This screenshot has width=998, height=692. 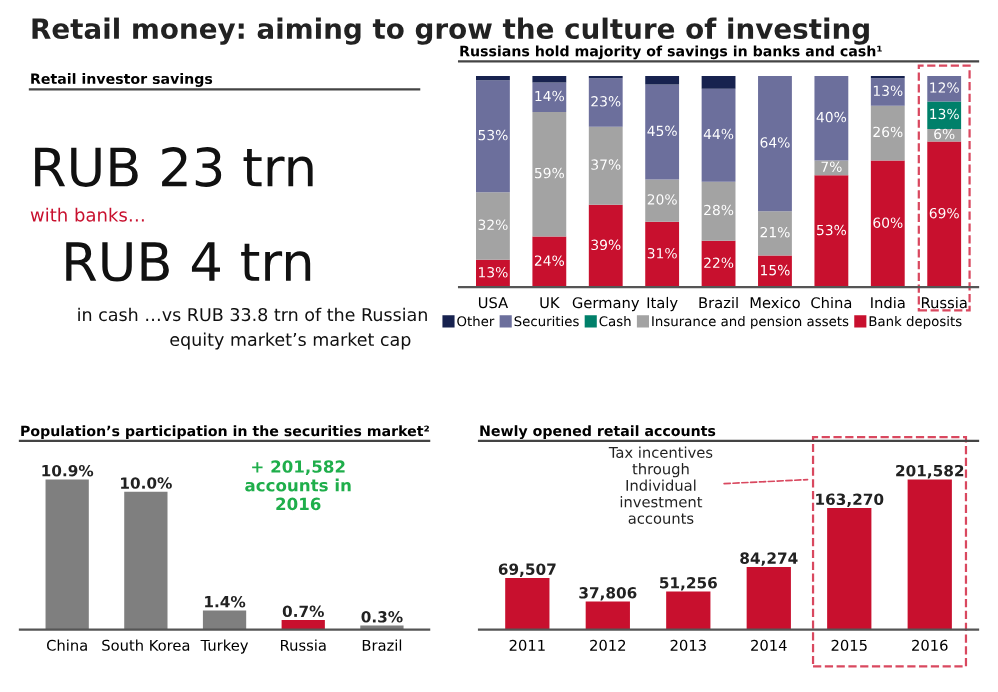 I want to click on text: RUB 23 trn, so click(x=174, y=167).